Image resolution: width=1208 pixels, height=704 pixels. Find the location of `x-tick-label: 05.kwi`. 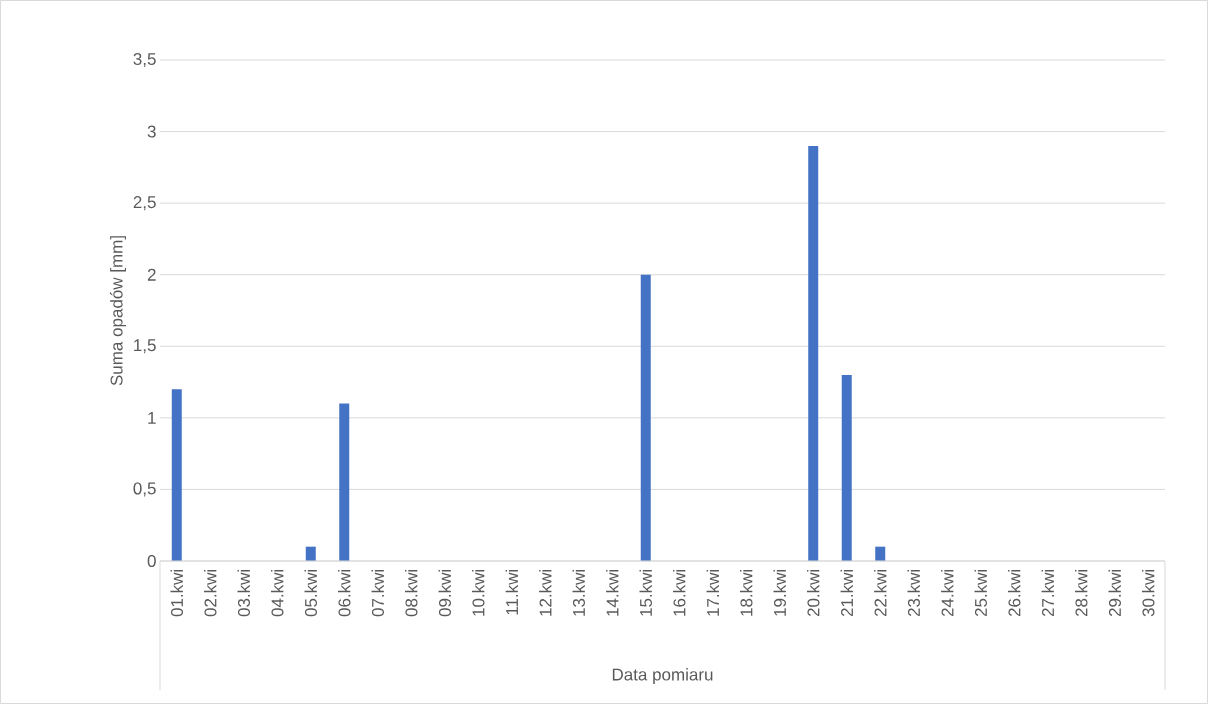

x-tick-label: 05.kwi is located at coordinates (310, 593).